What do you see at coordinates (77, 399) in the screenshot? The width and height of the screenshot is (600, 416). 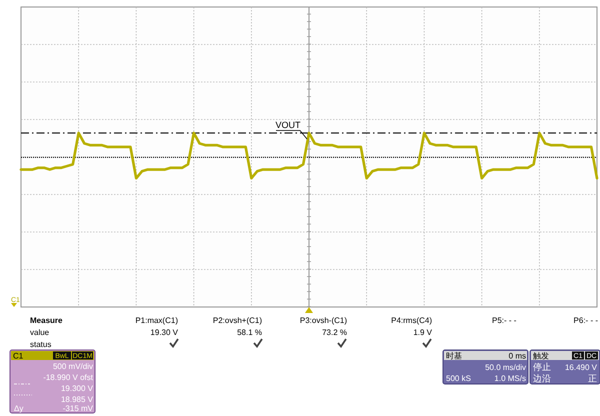 I see `text: 18.985 V` at bounding box center [77, 399].